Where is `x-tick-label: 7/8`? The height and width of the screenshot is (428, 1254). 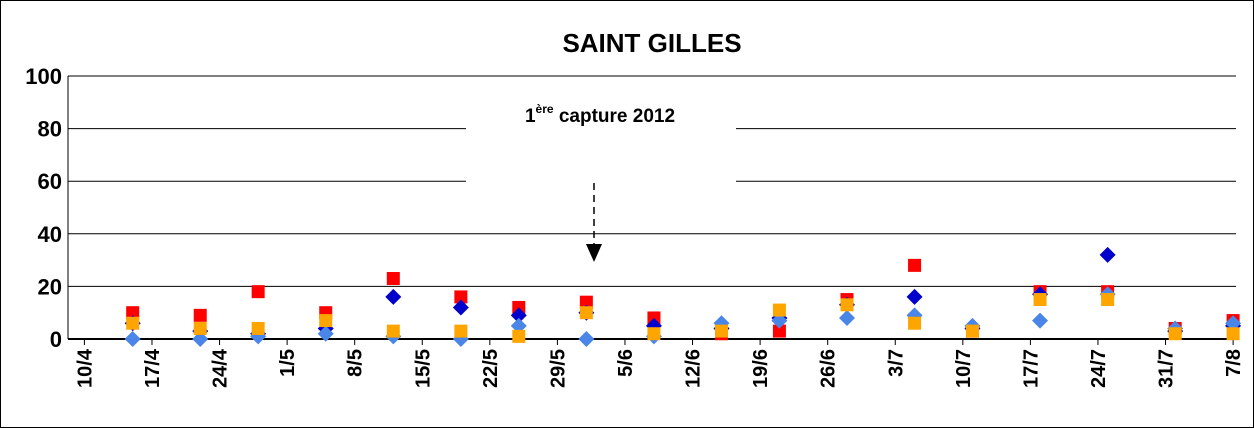
x-tick-label: 7/8 is located at coordinates (1234, 363).